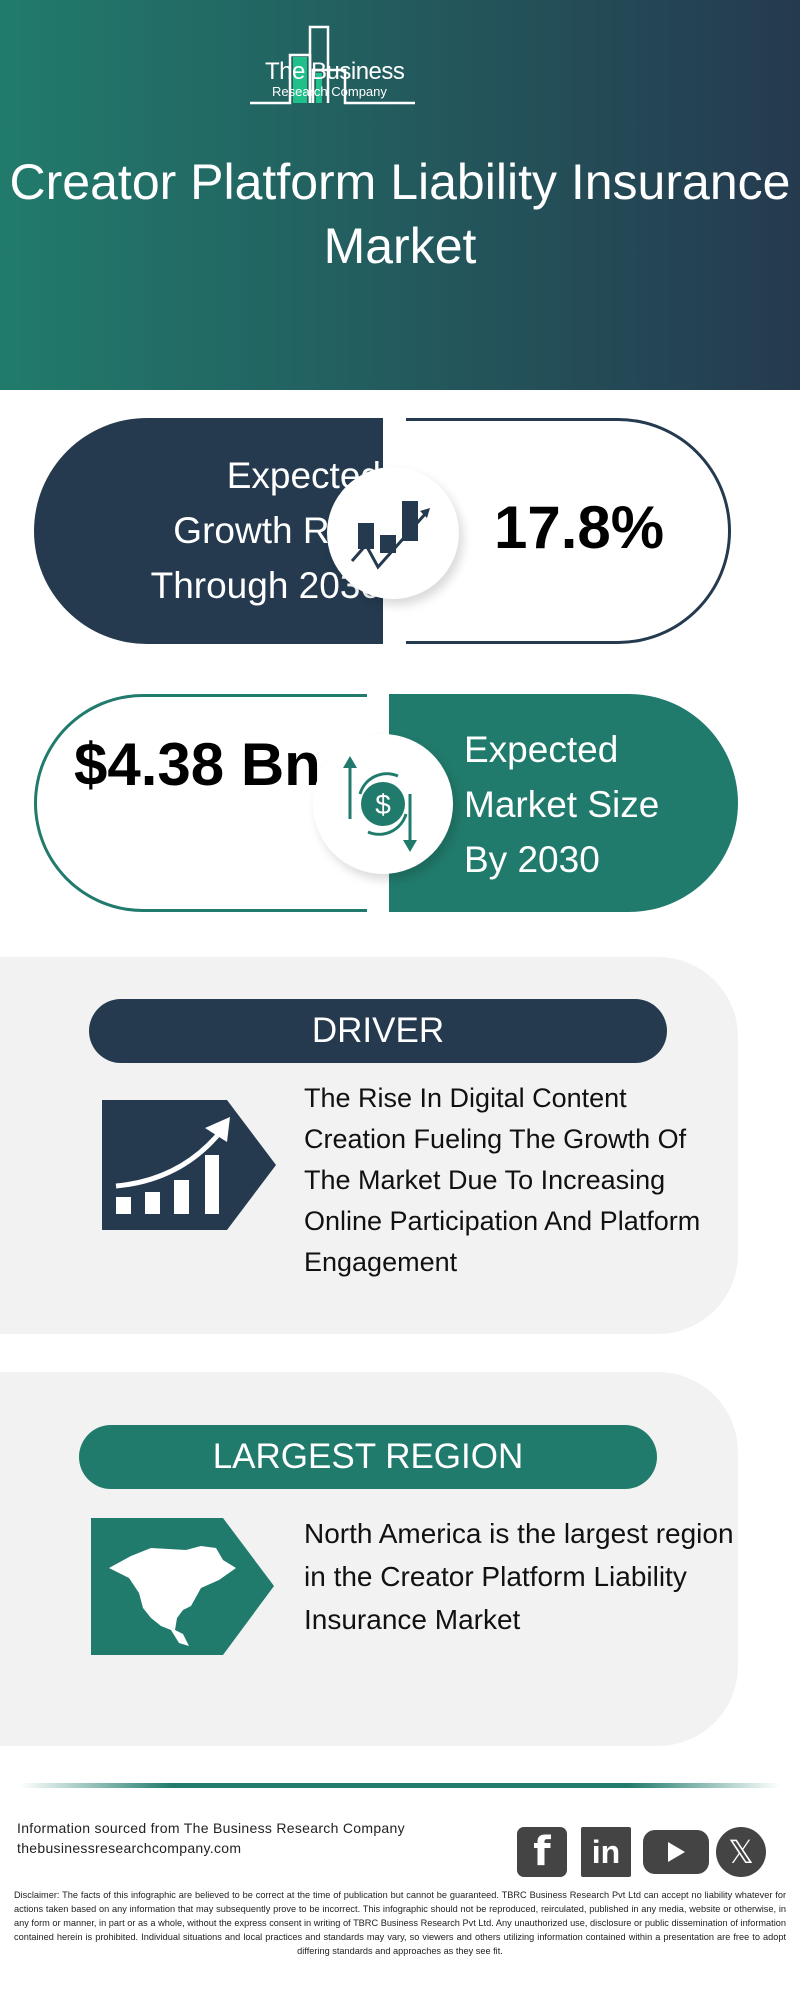 The width and height of the screenshot is (800, 2000). I want to click on dollar-cycle-icon: $, so click(380, 804).